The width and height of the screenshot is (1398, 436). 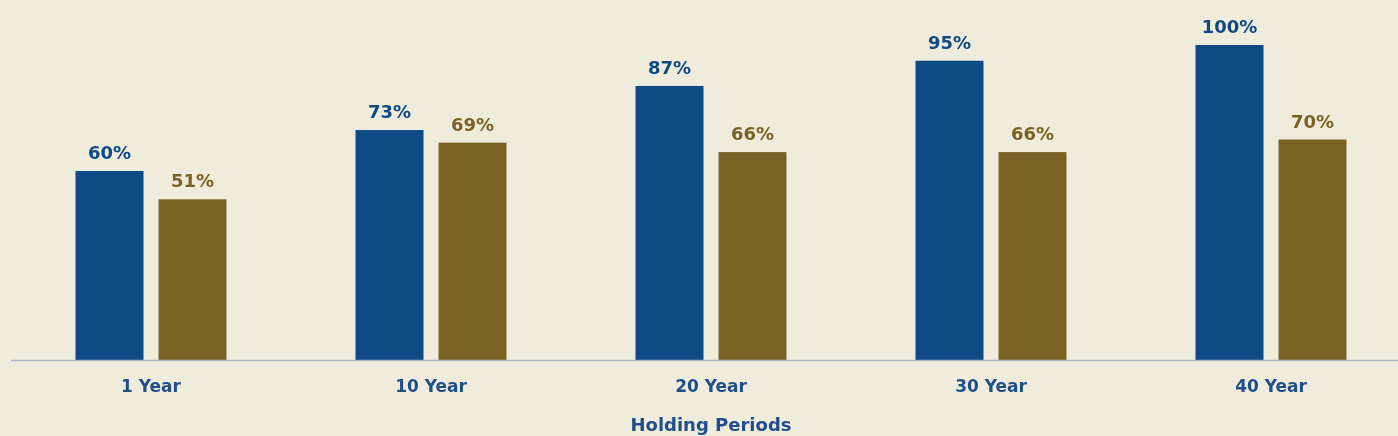 I want to click on data-label: 73%, so click(x=389, y=112).